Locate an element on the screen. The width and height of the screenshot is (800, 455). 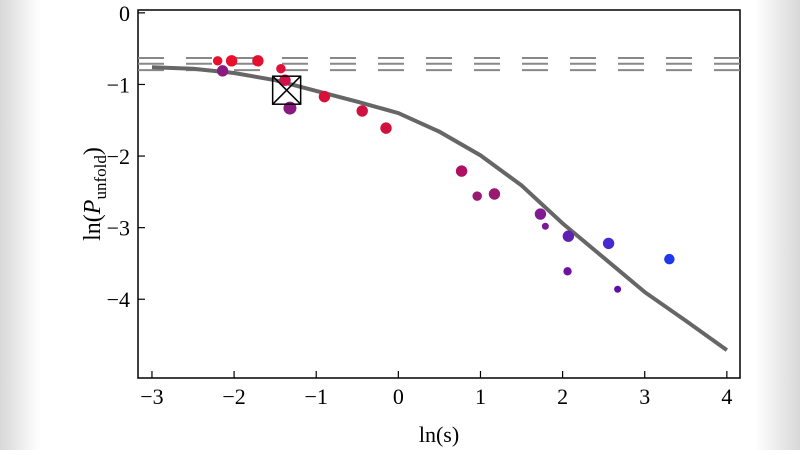
highlight-marker is located at coordinates (286, 90).